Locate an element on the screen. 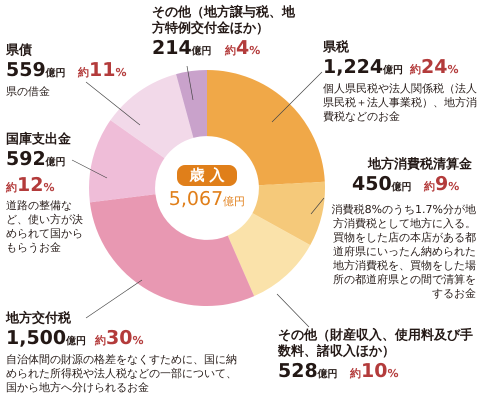  data-label: 592億円 is located at coordinates (36, 159).